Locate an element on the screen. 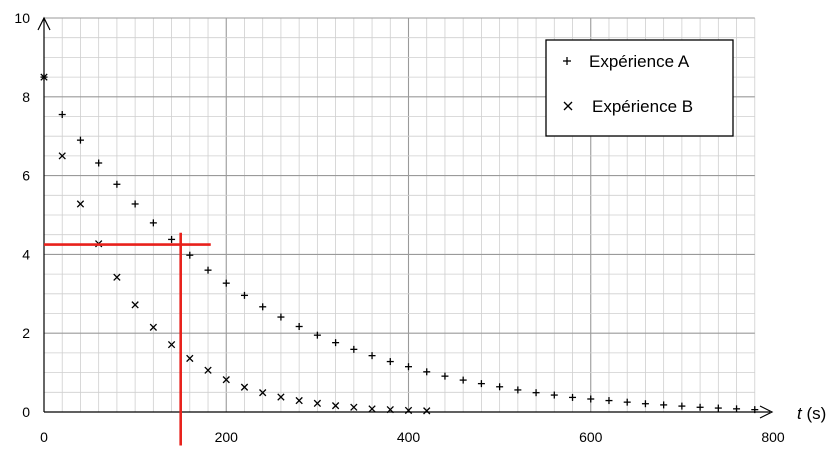 The height and width of the screenshot is (449, 830). legend-marker-a is located at coordinates (567, 61).